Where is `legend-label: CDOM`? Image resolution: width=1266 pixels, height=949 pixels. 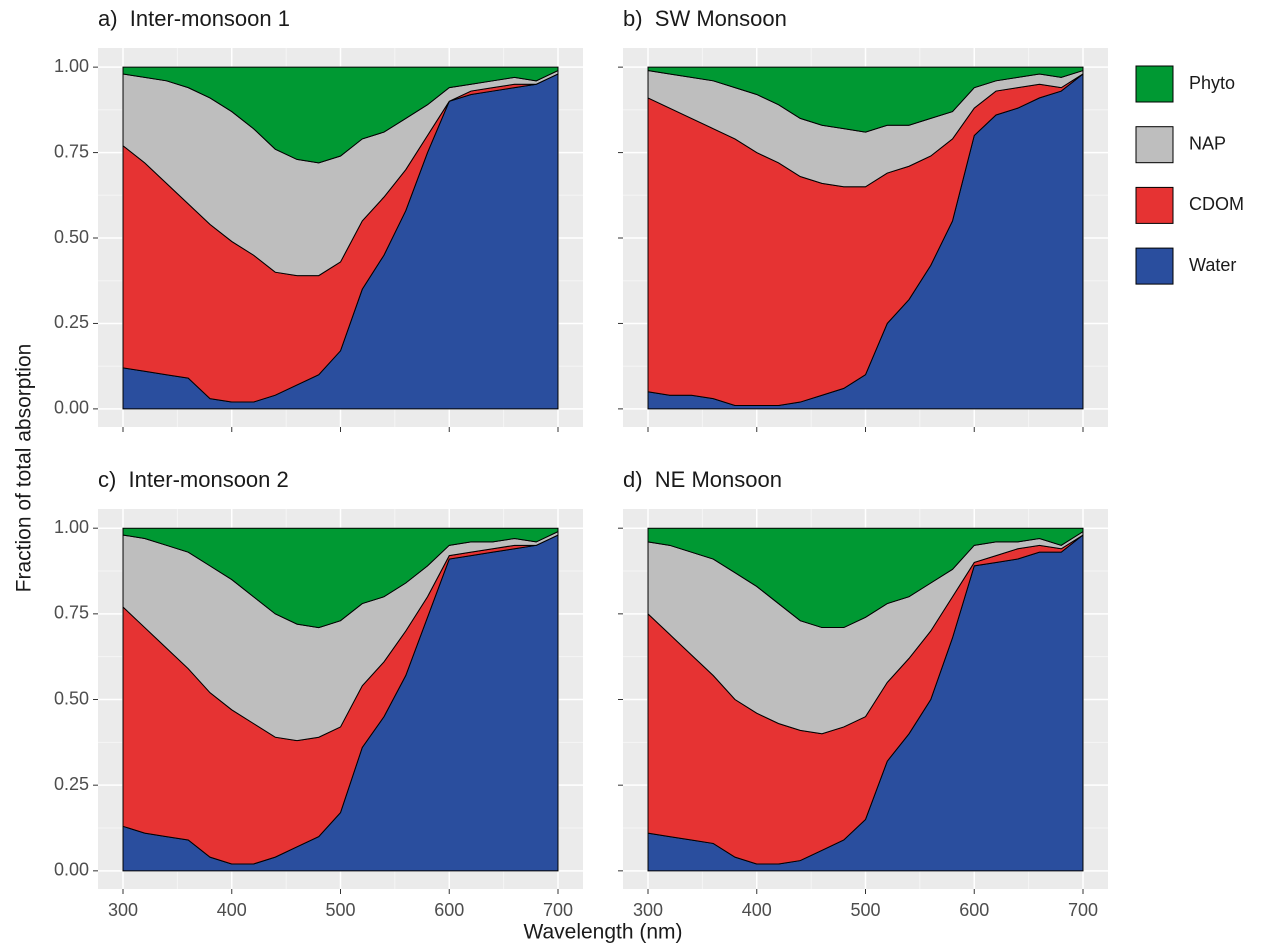
legend-label: CDOM is located at coordinates (1216, 204).